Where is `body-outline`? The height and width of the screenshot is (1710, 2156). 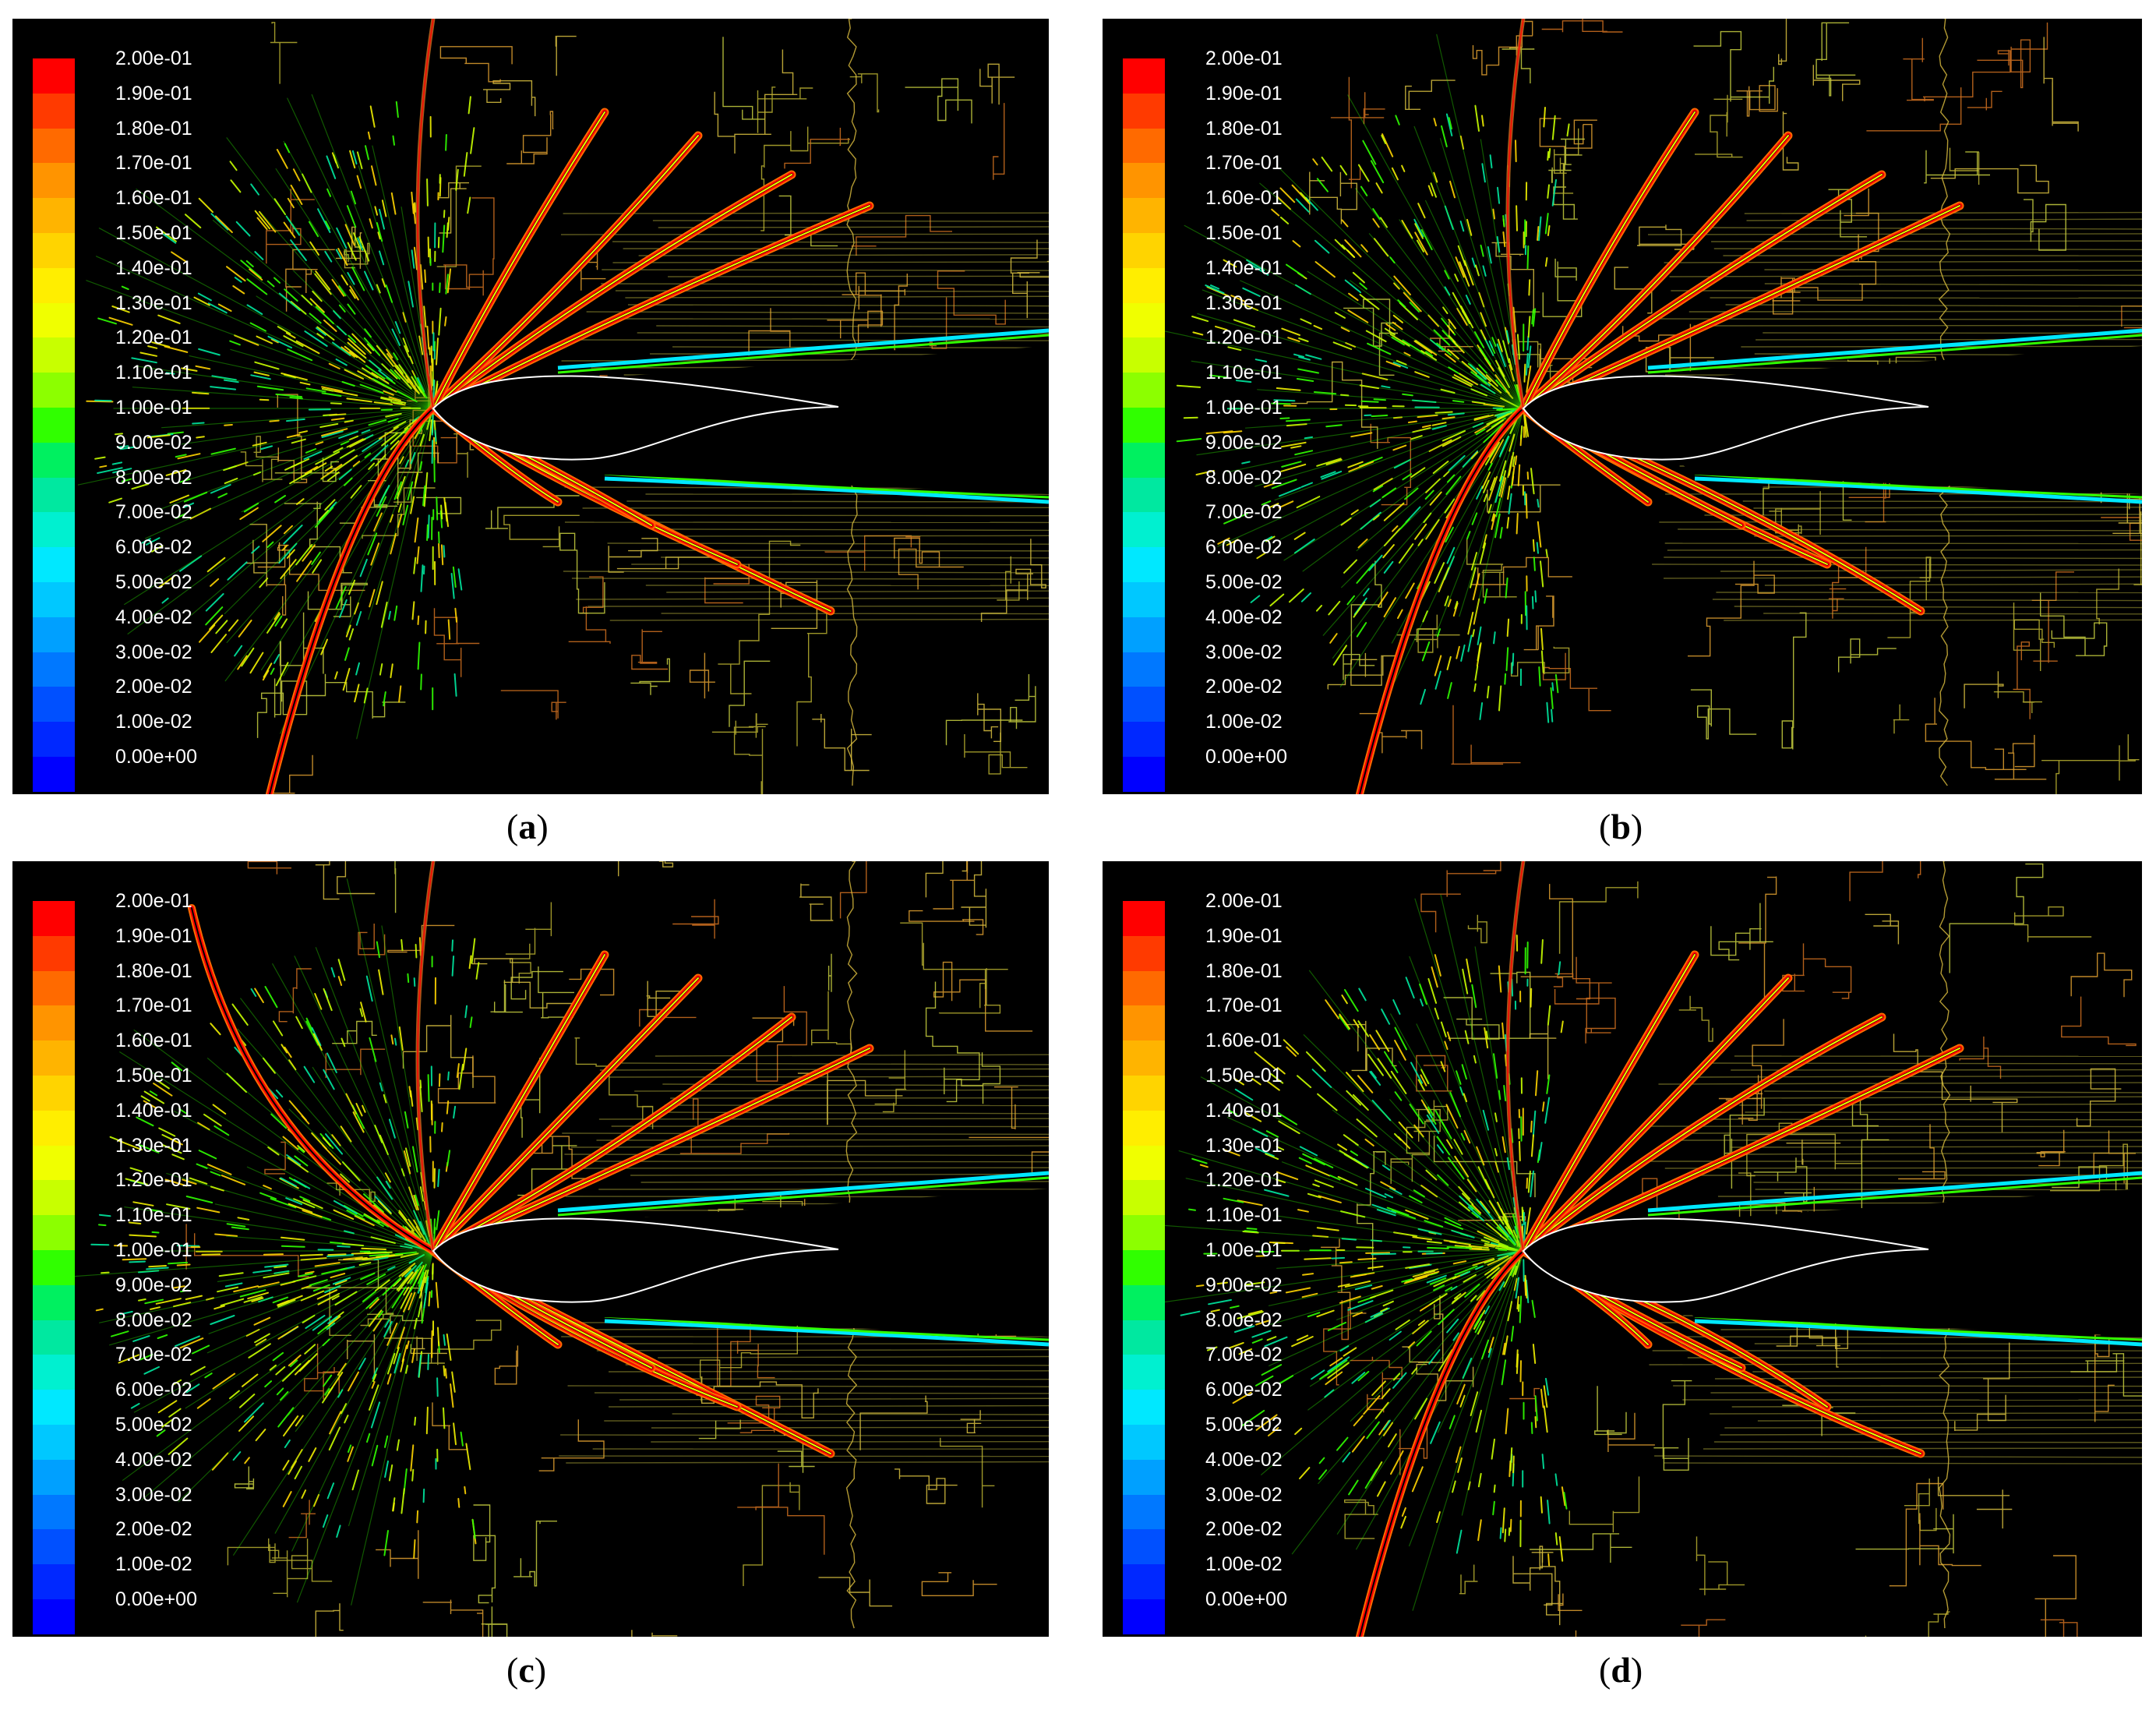
body-outline is located at coordinates (1725, 418).